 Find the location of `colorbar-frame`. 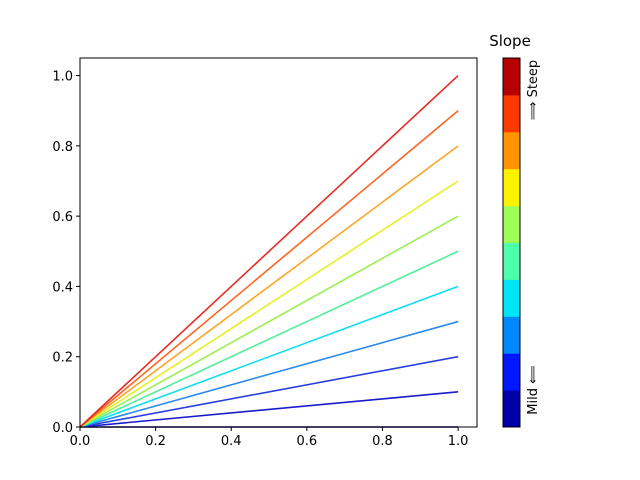

colorbar-frame is located at coordinates (511, 242).